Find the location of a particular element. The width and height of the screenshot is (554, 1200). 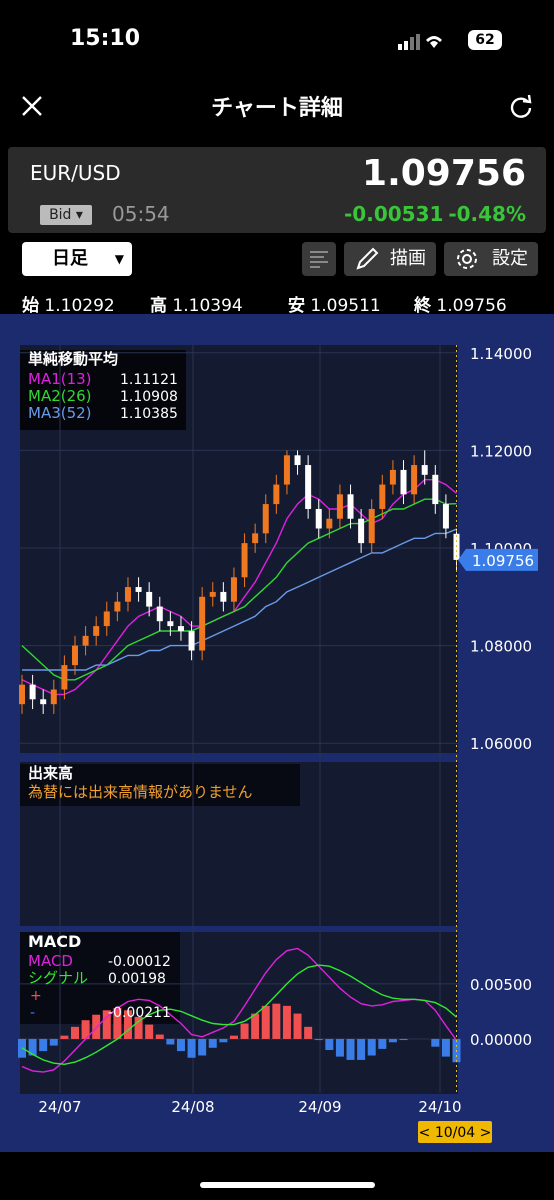

legend-value: 1.10385 is located at coordinates (149, 414).